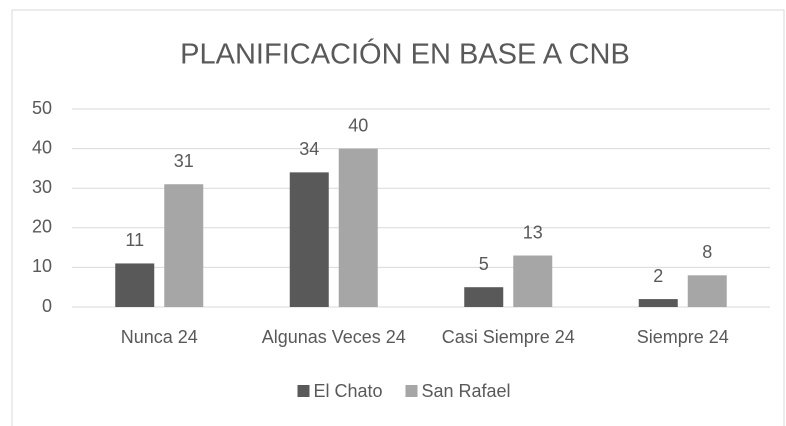  I want to click on y-tick-label: 0, so click(47, 306).